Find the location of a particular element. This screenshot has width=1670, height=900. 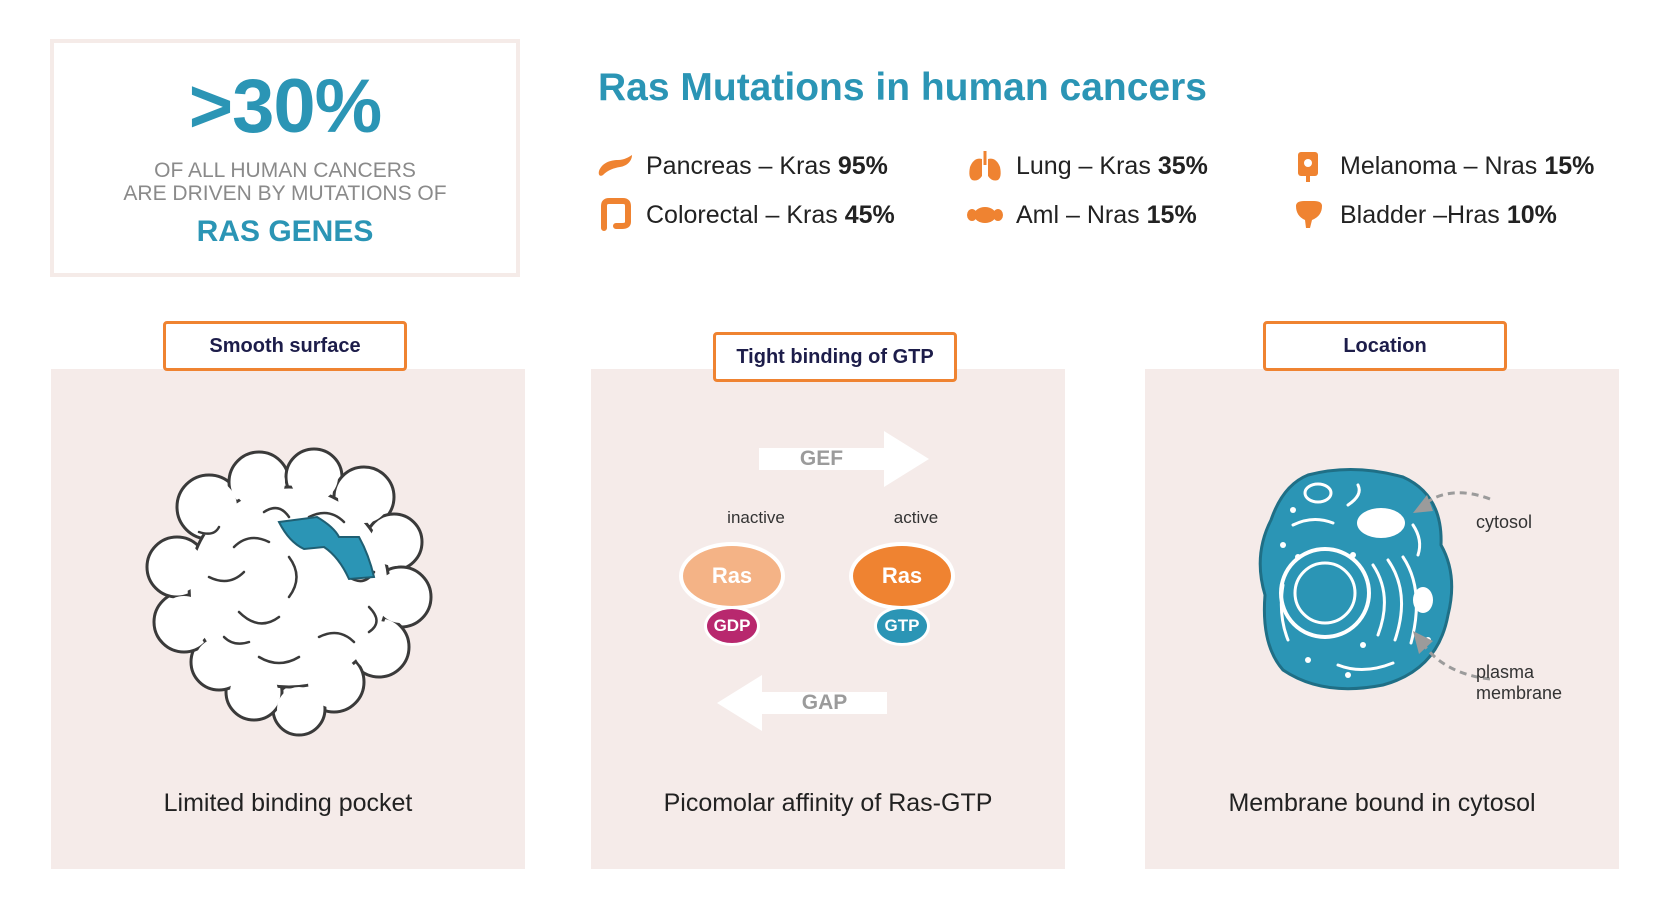

mutation-percent: 10% is located at coordinates (1531, 214).